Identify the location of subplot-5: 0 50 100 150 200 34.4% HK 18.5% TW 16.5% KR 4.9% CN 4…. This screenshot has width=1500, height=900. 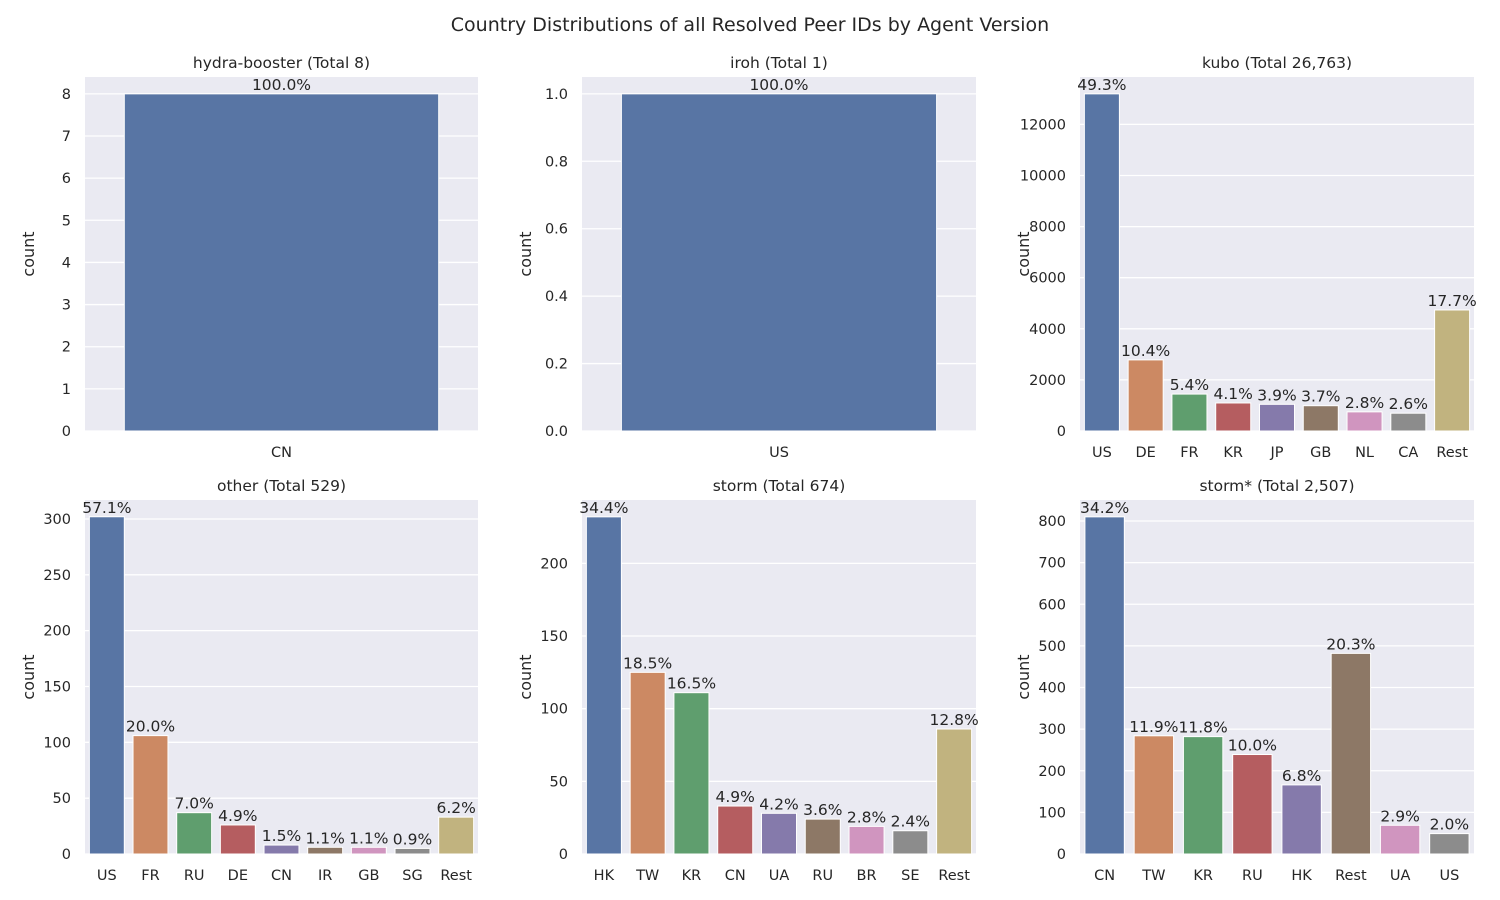
(747, 680).